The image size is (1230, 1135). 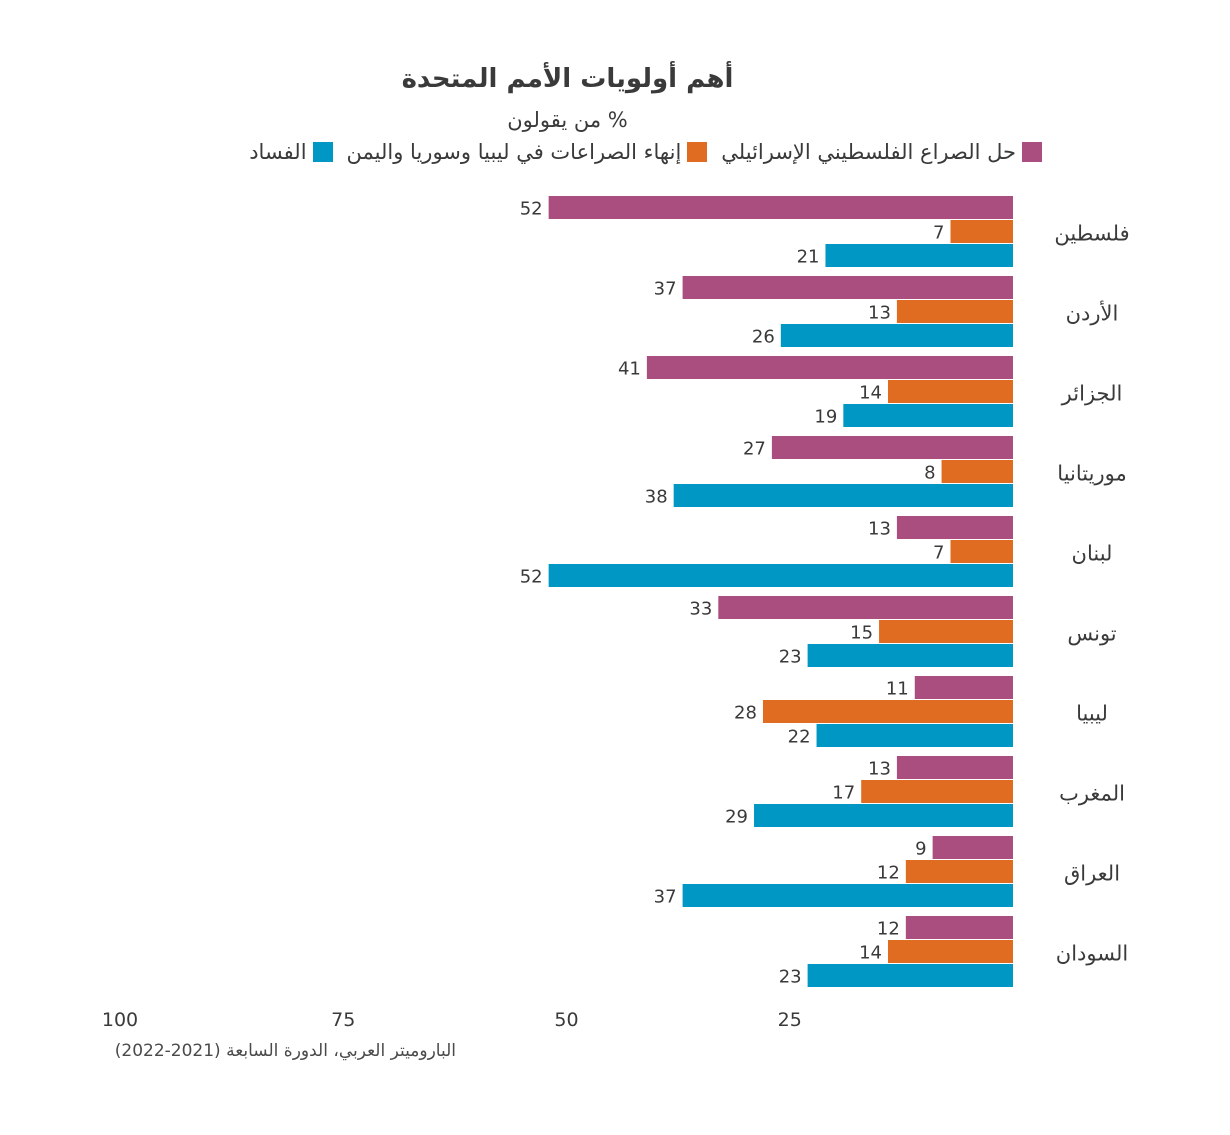 I want to click on legend-label-end-conflicts: إنهاء الصراعات في ليبيا وسوريا واليمن, so click(x=514, y=152).